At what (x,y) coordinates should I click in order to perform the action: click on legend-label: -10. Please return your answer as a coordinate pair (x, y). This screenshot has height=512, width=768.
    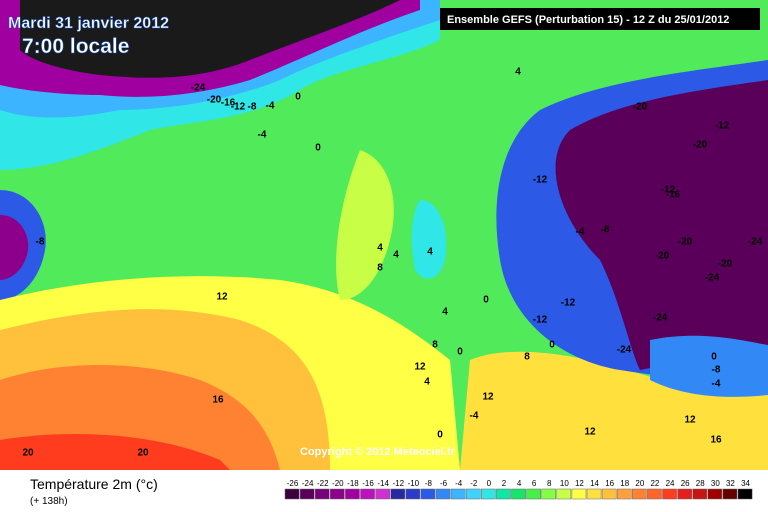
    Looking at the image, I should click on (414, 483).